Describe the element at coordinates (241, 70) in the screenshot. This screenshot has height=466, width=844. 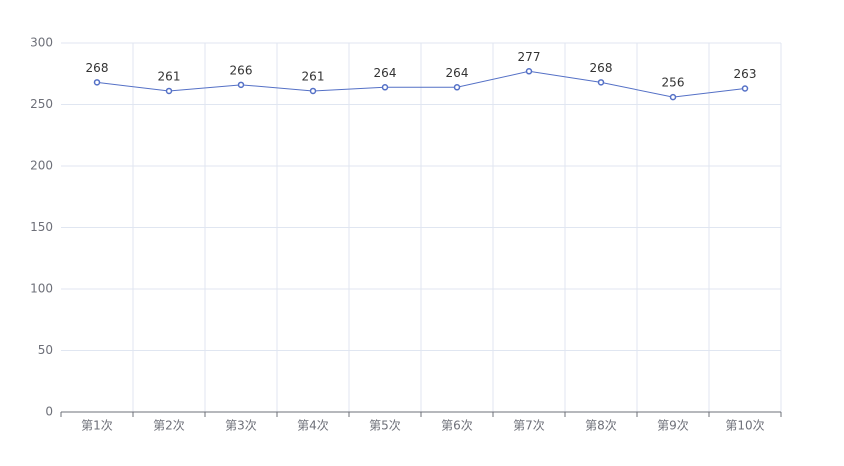
I see `value-label: 266` at that location.